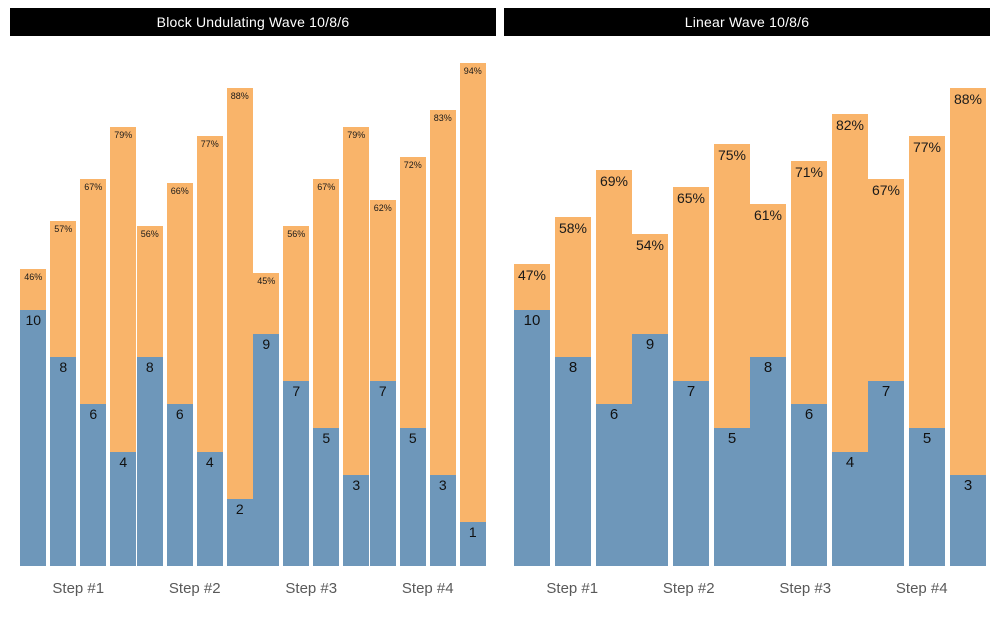 The width and height of the screenshot is (1000, 618). I want to click on percent-label: 54%, so click(650, 245).